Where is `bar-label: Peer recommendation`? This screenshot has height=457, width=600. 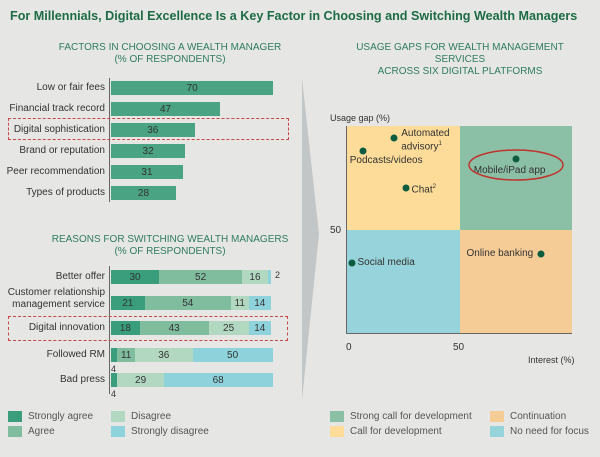 bar-label: Peer recommendation is located at coordinates (55, 171).